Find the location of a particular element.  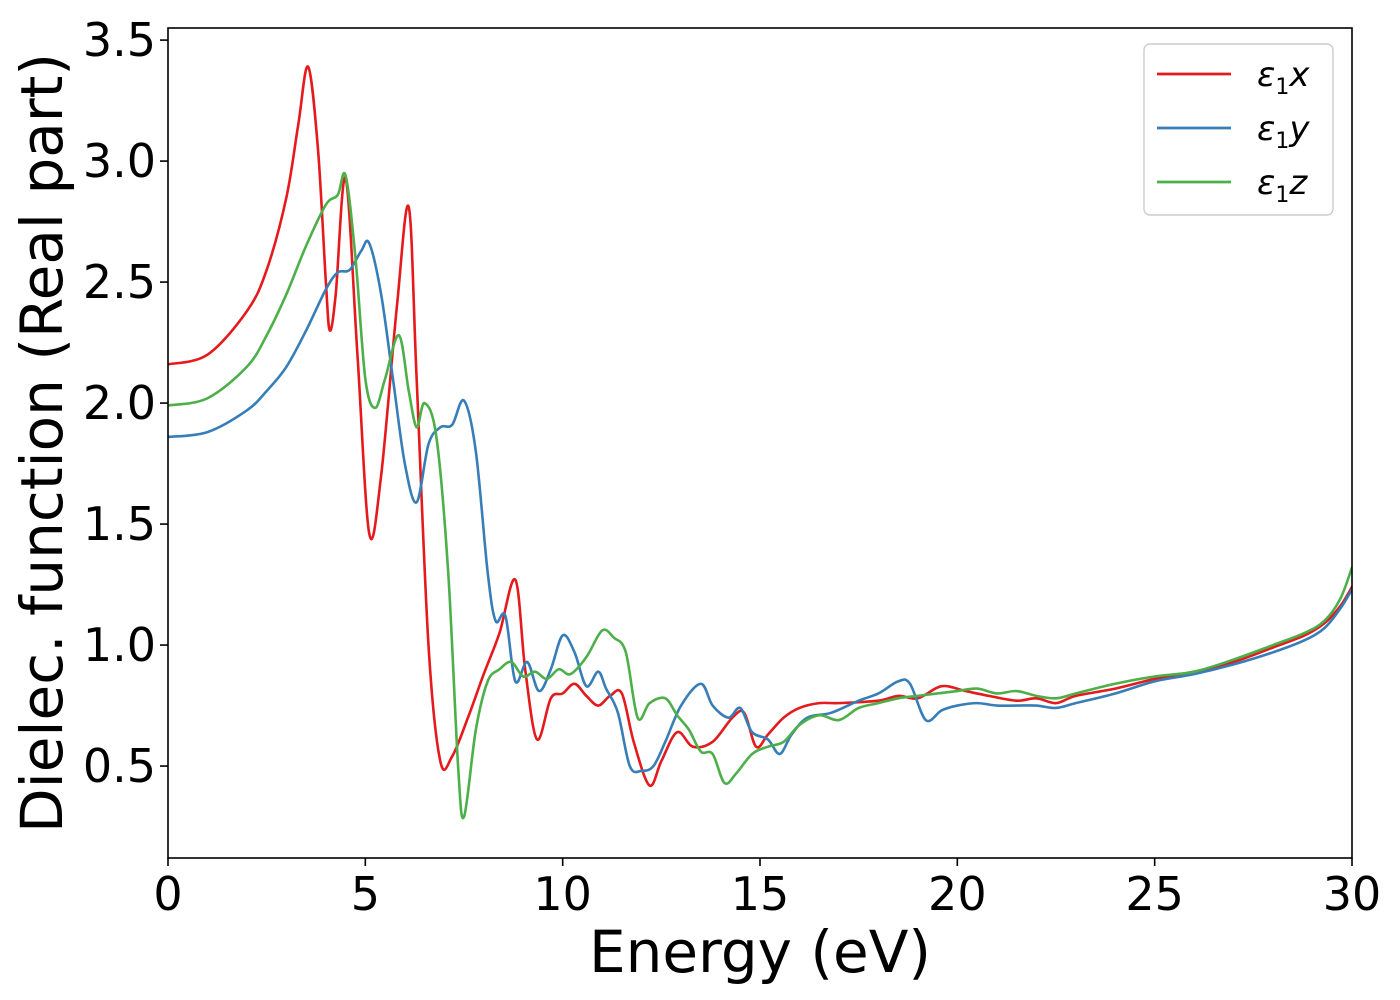

y-axis-ticks: 0.5 1.0 1.5 2.0 2.5 3.0 3.5 is located at coordinates (125, 403).